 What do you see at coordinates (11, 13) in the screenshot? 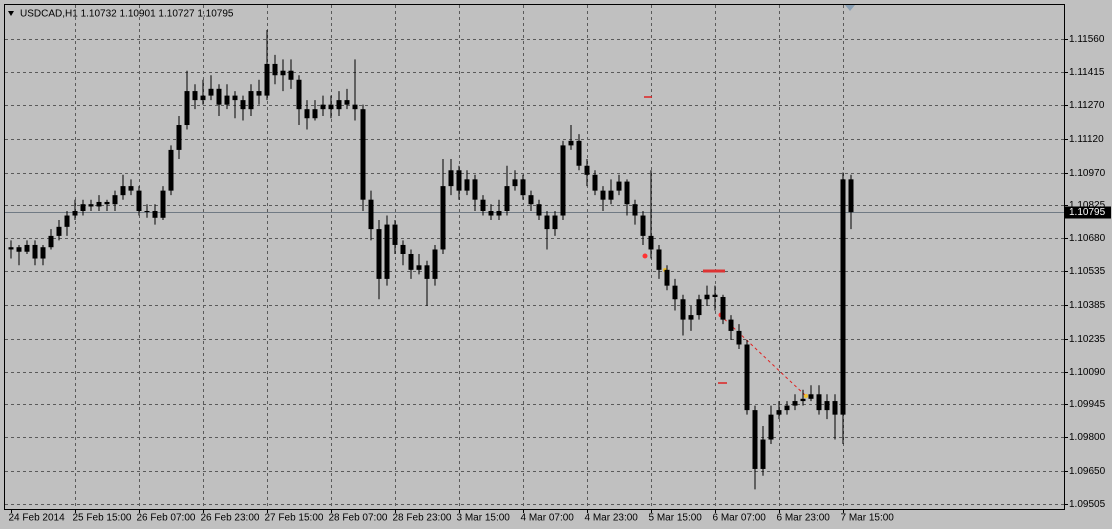
I see `menu-arrow` at bounding box center [11, 13].